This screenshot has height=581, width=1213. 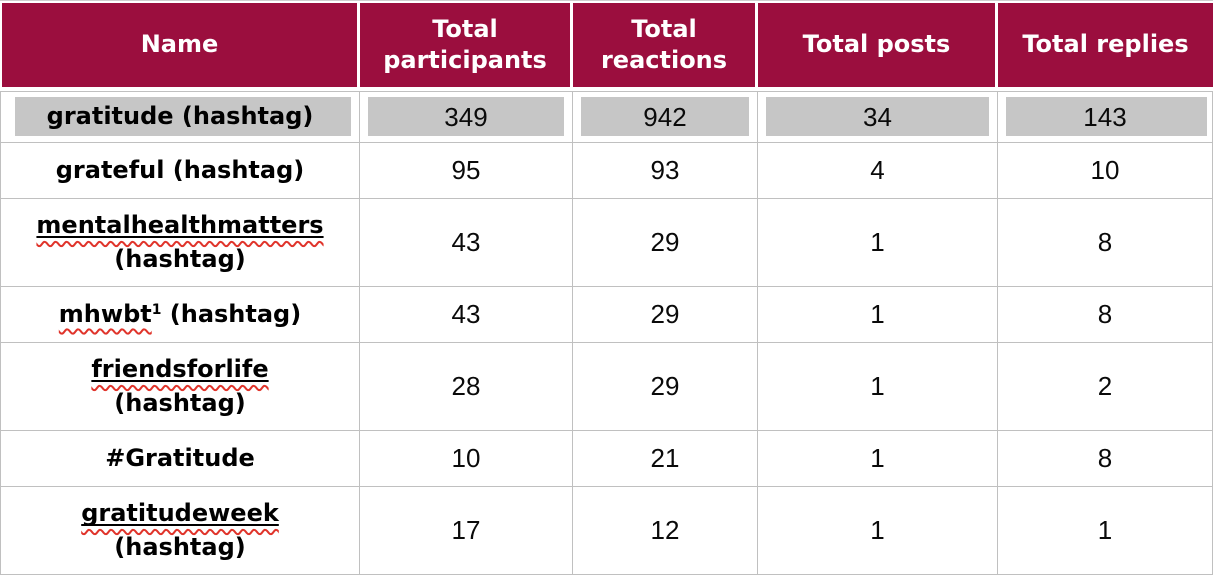 I want to click on table-row-gratitude: #Gratitude 10 21 1 8, so click(x=606, y=459).